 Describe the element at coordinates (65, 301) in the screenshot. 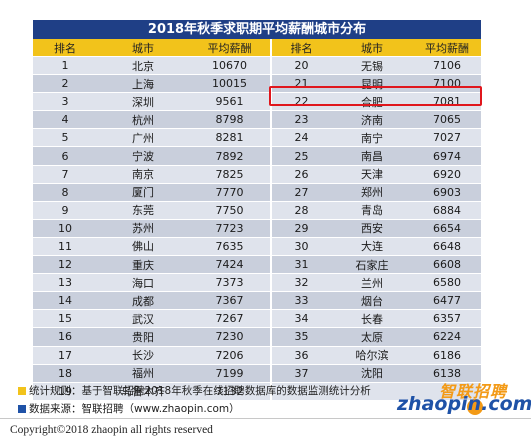

I see `rank-cell: 14` at that location.